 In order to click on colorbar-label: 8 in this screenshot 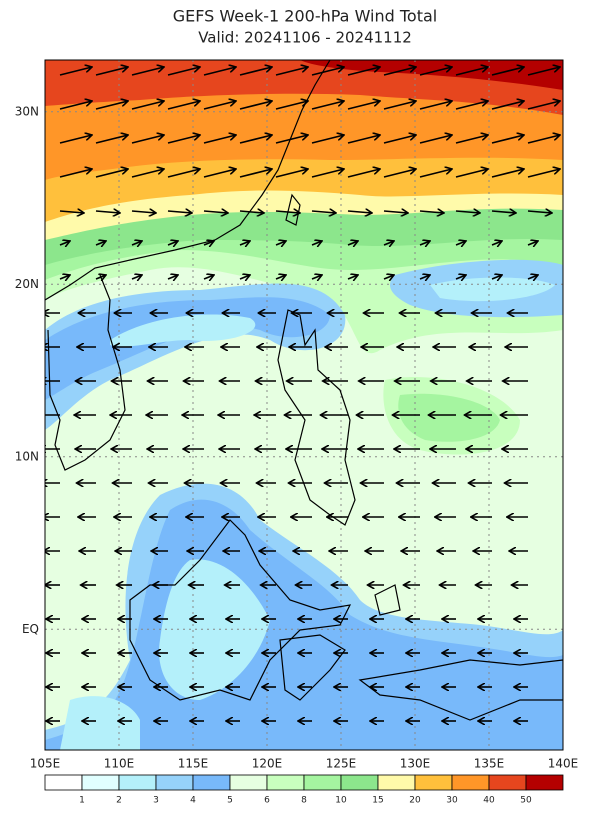, I will do `click(304, 801)`.